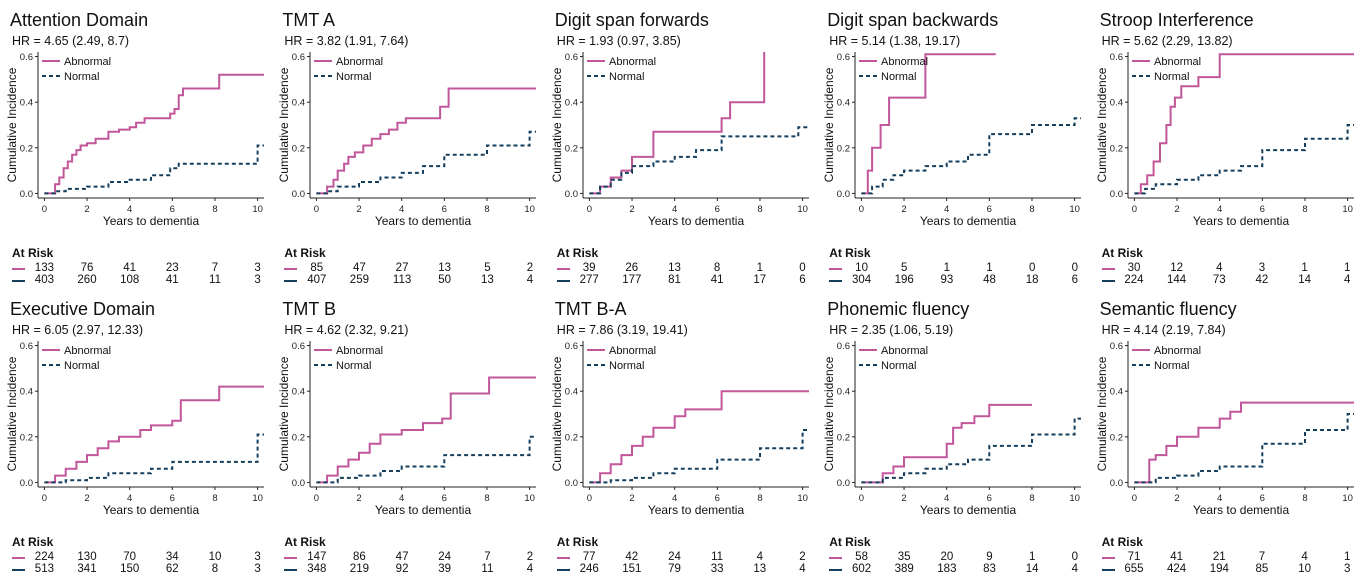  Describe the element at coordinates (346, 41) in the screenshot. I see `hazard-ratio-text: HR = 3.82 (1.91, 7.64)` at that location.